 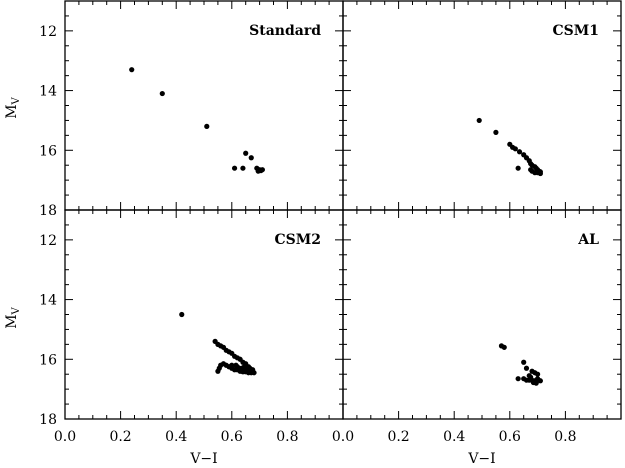 I want to click on panel-label: CSM2, so click(x=298, y=240).